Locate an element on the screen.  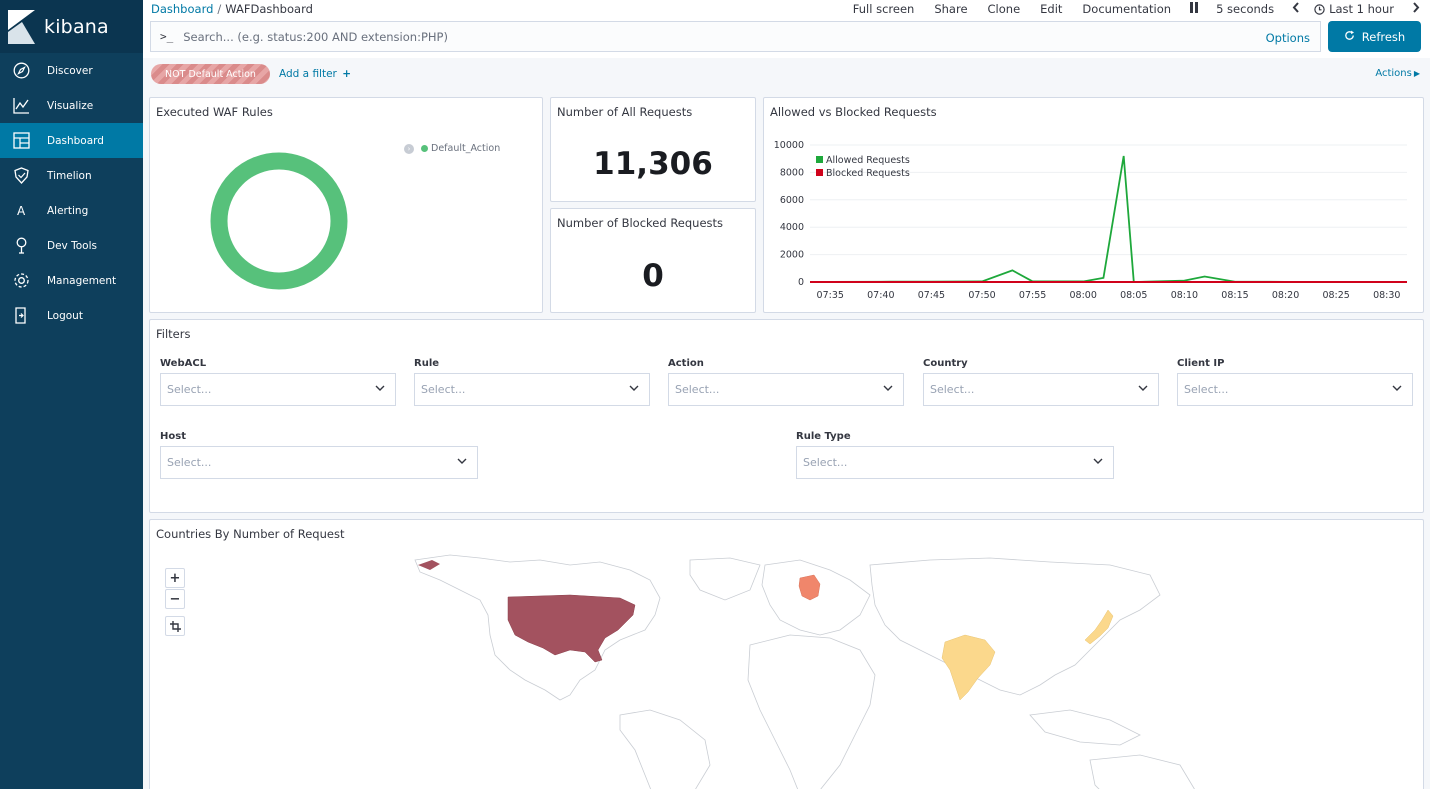
documentation-button: Documentation is located at coordinates (1127, 9).